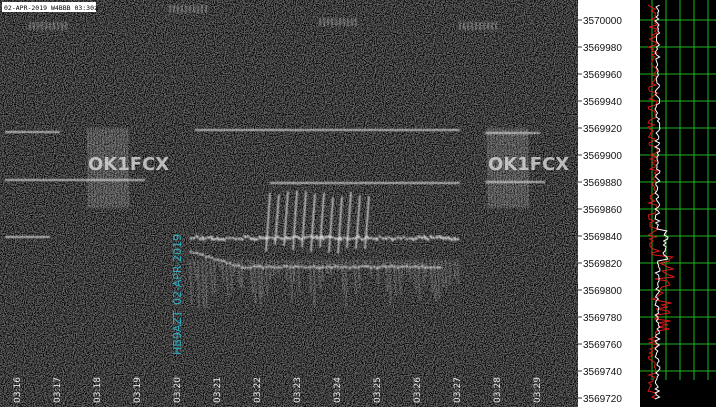  What do you see at coordinates (418, 390) in the screenshot?
I see `time-label: 03:26` at bounding box center [418, 390].